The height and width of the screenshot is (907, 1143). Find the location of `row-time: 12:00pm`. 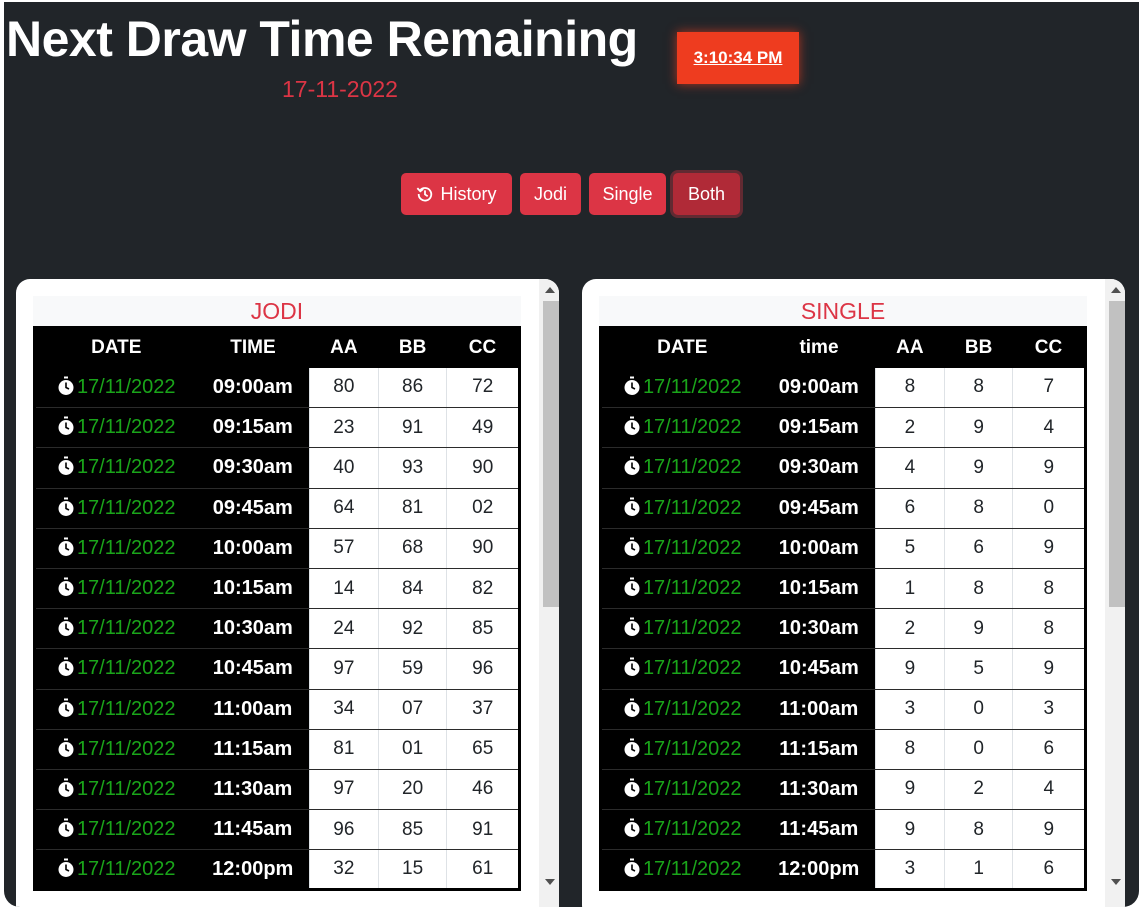

row-time: 12:00pm is located at coordinates (253, 870).